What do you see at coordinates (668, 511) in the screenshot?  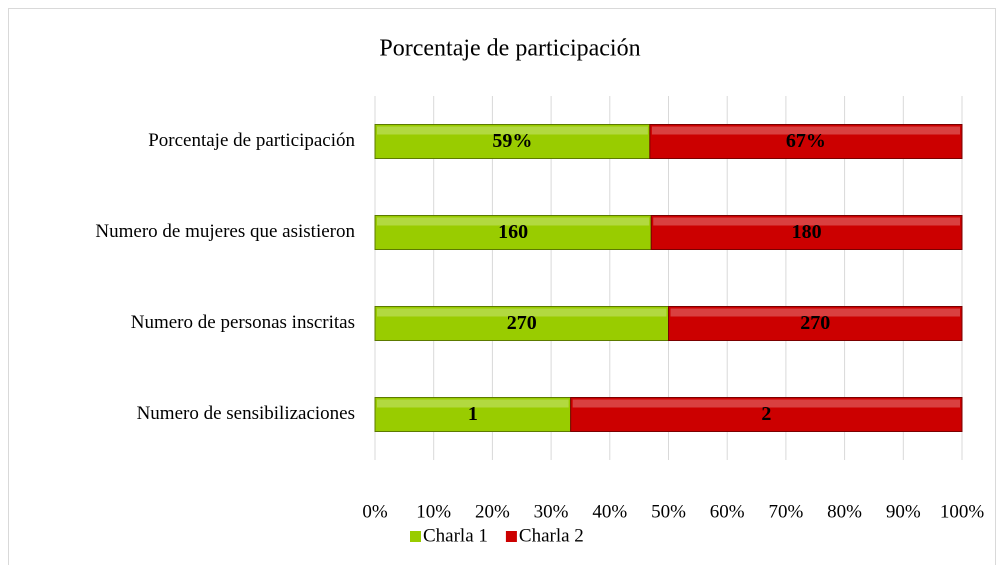 I see `x-tick-label: 50%` at bounding box center [668, 511].